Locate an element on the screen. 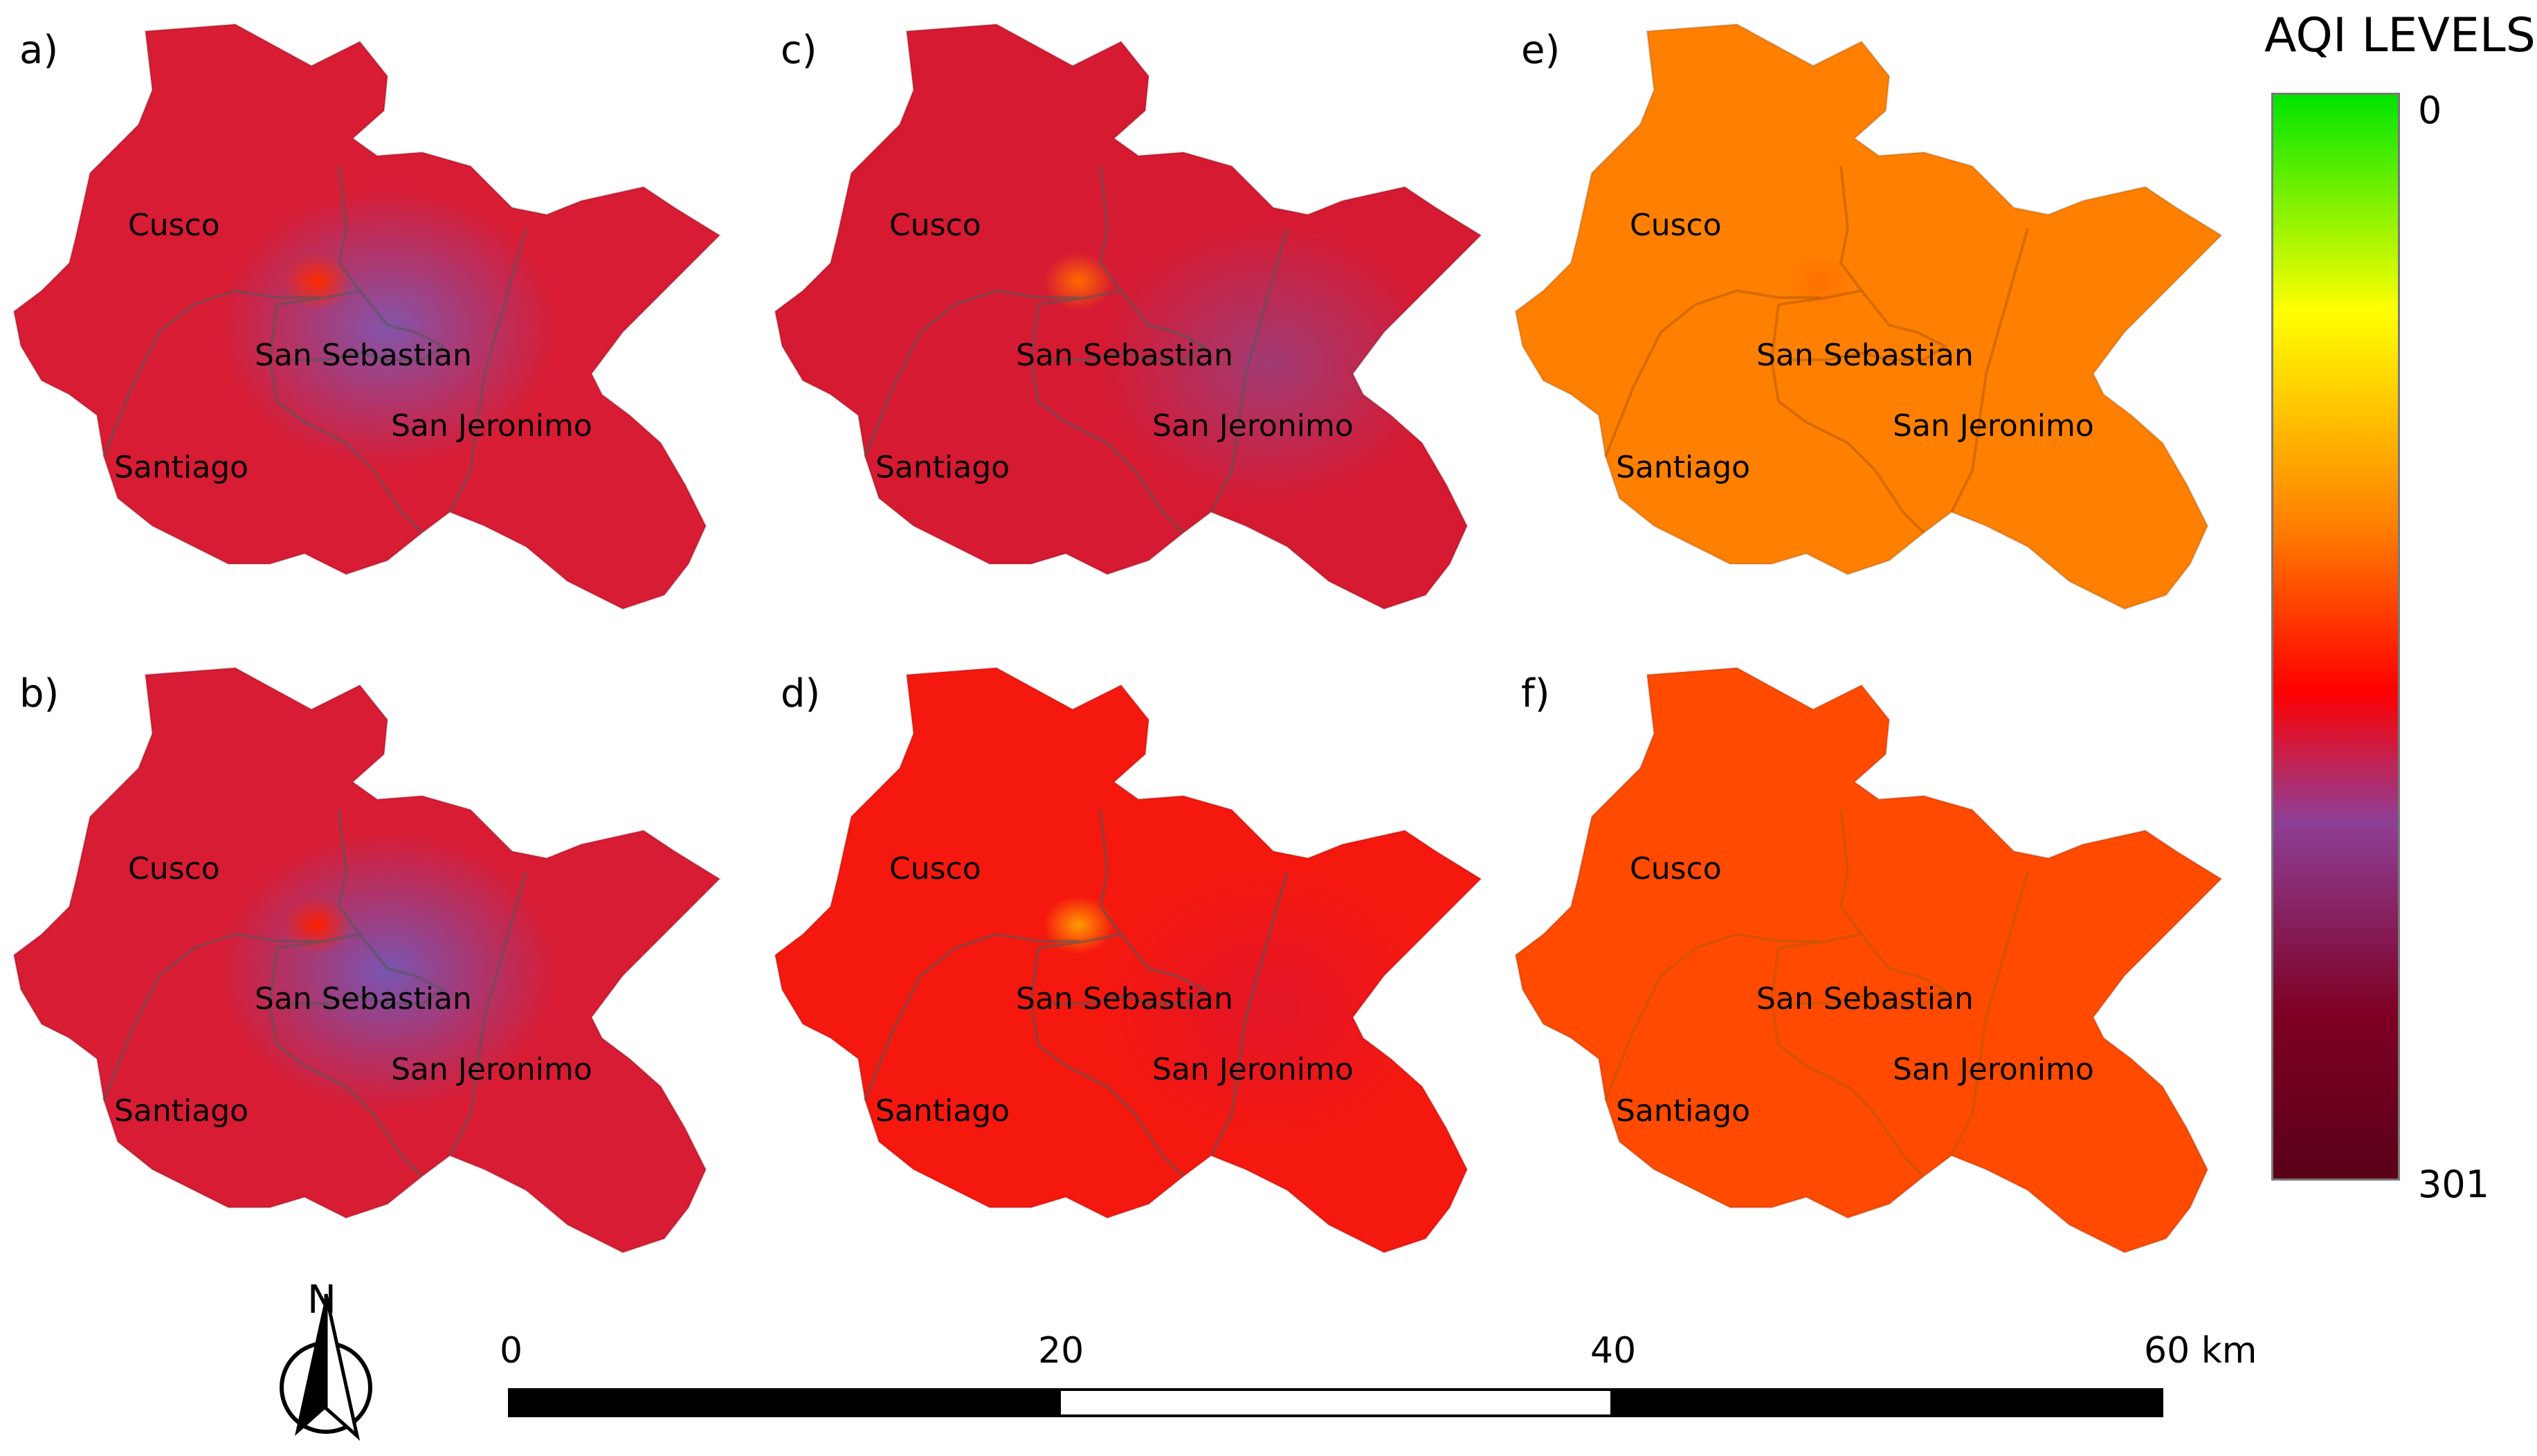 The width and height of the screenshot is (2537, 1456). scale-label-40: 40 is located at coordinates (1613, 1351).